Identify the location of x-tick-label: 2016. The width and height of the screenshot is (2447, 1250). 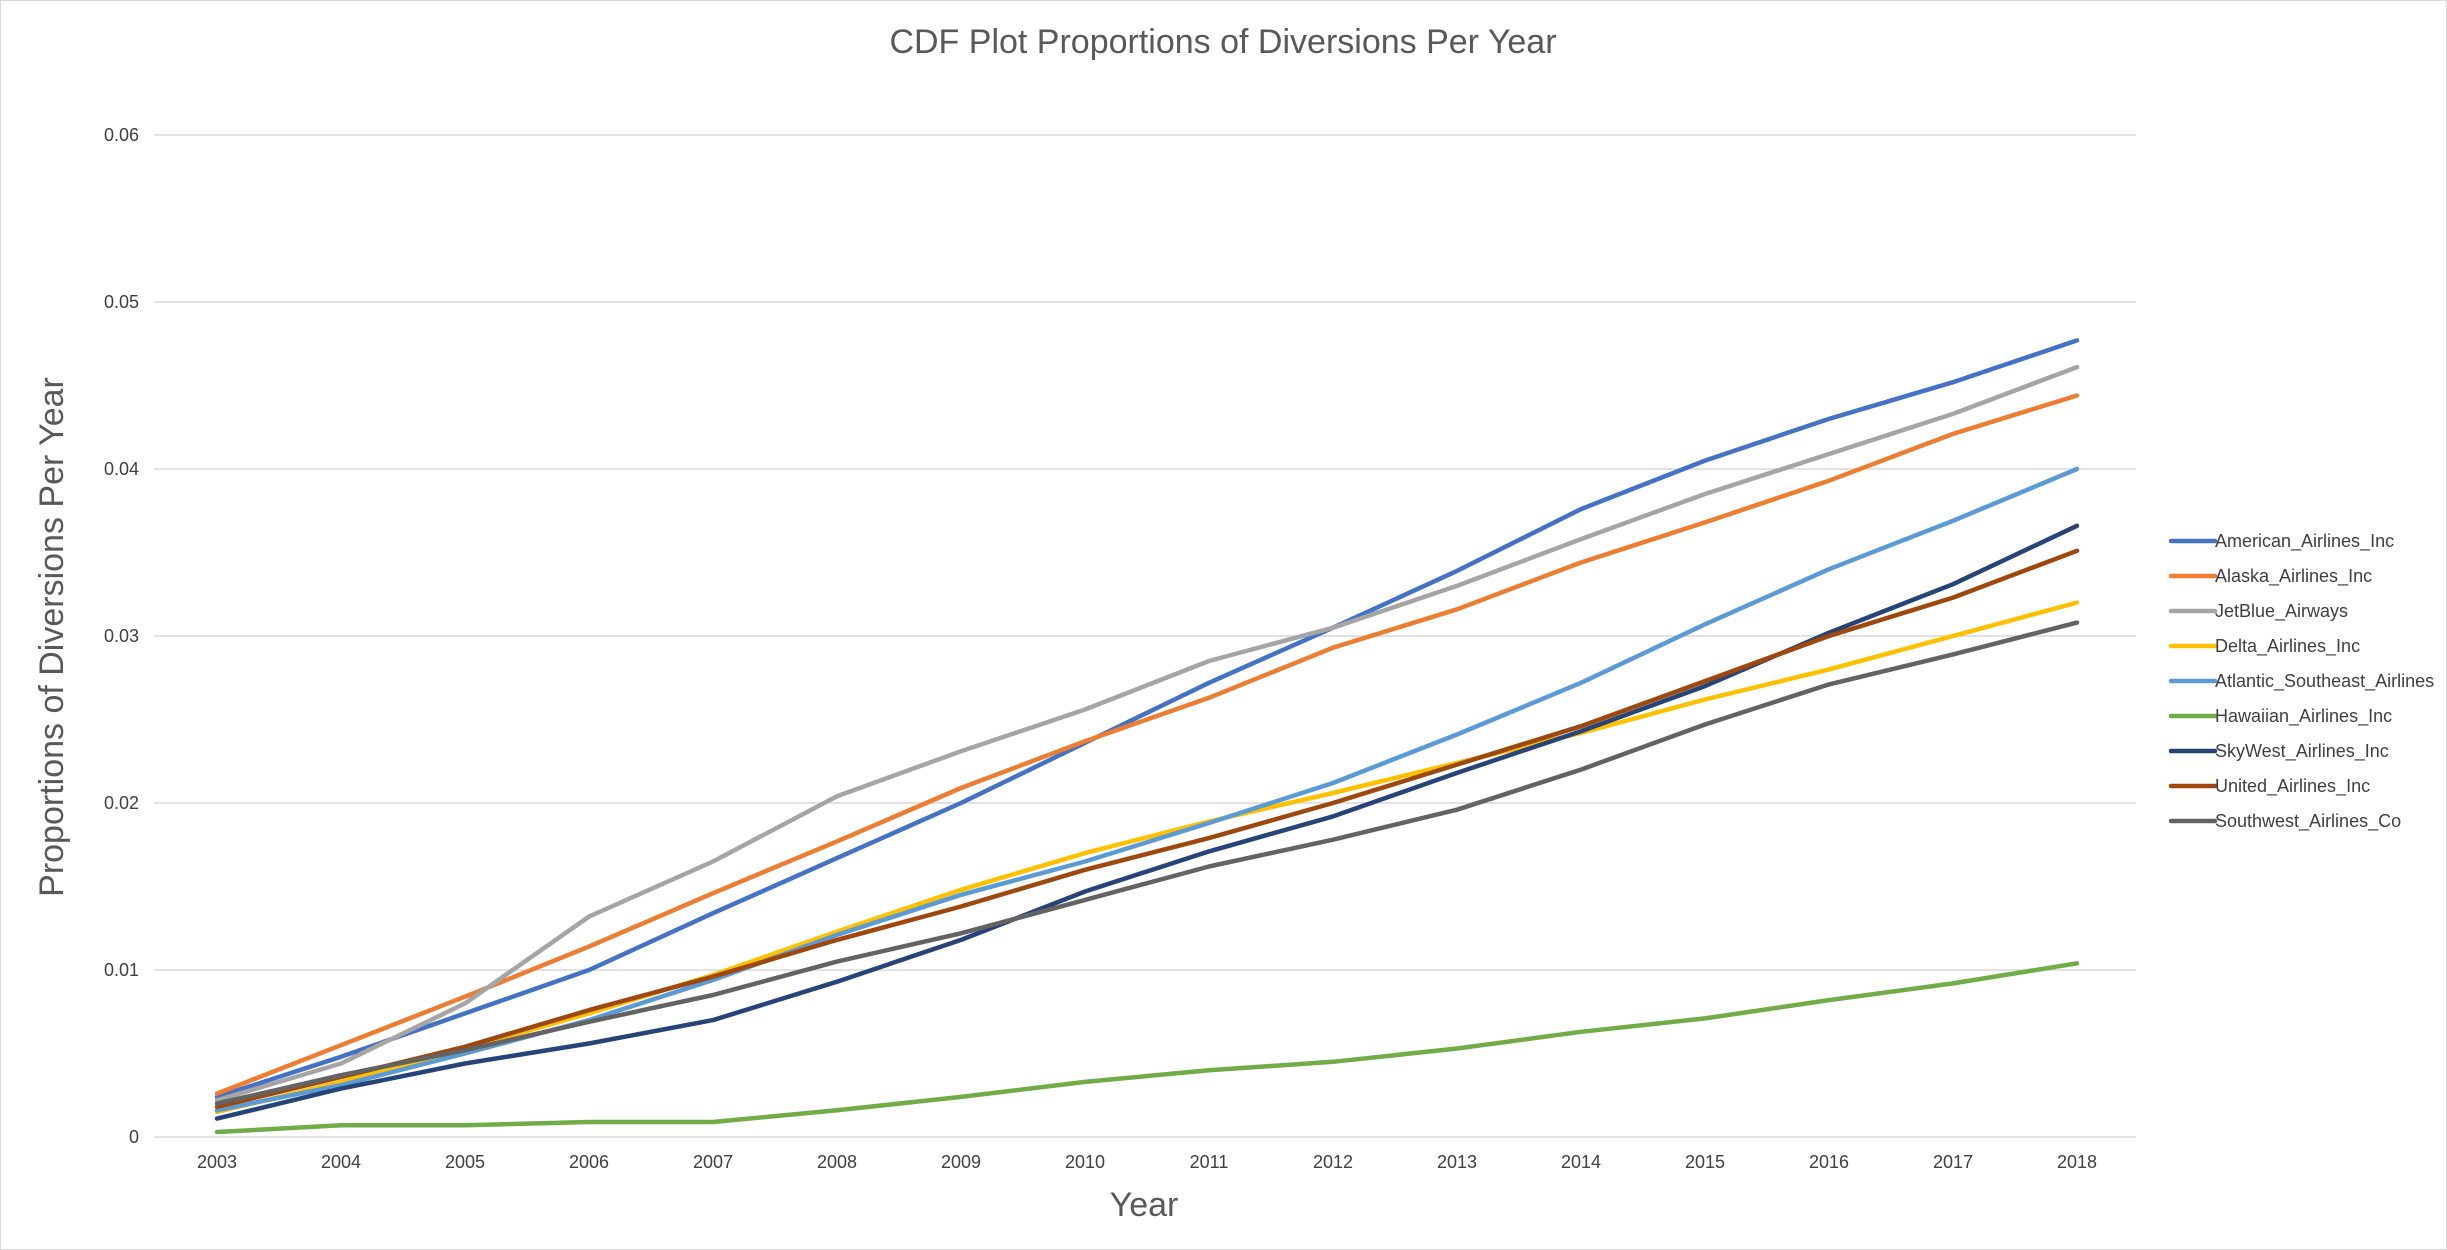
(1829, 1162).